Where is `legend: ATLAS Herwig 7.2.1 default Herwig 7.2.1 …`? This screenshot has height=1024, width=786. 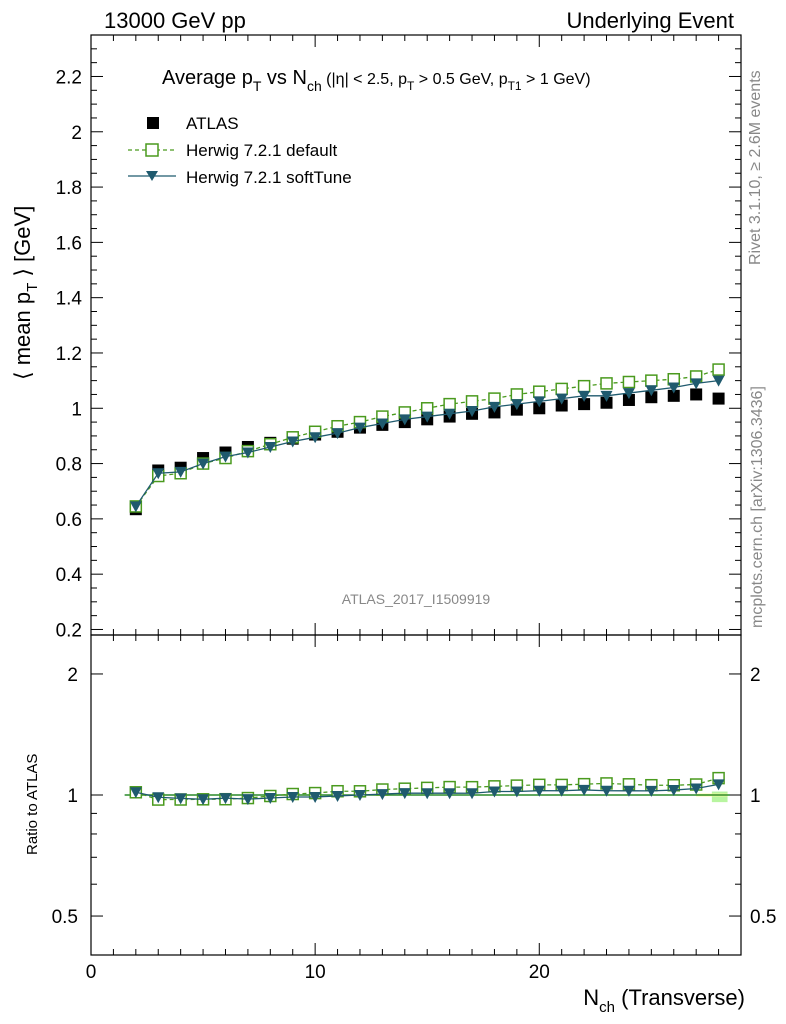
legend: ATLAS Herwig 7.2.1 default Herwig 7.2.1 … is located at coordinates (240, 150).